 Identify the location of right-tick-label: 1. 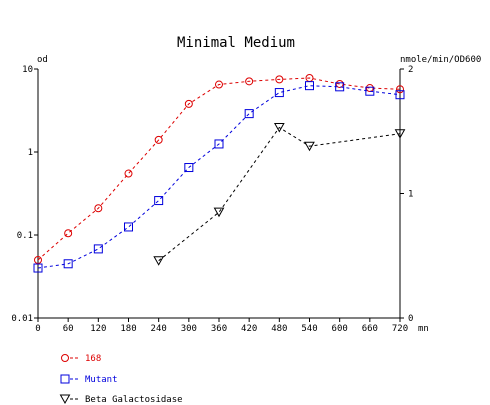
(410, 195).